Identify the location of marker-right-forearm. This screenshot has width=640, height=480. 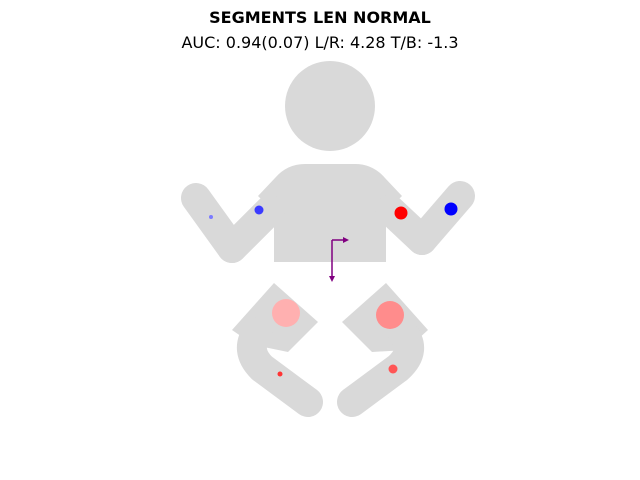
(451, 209).